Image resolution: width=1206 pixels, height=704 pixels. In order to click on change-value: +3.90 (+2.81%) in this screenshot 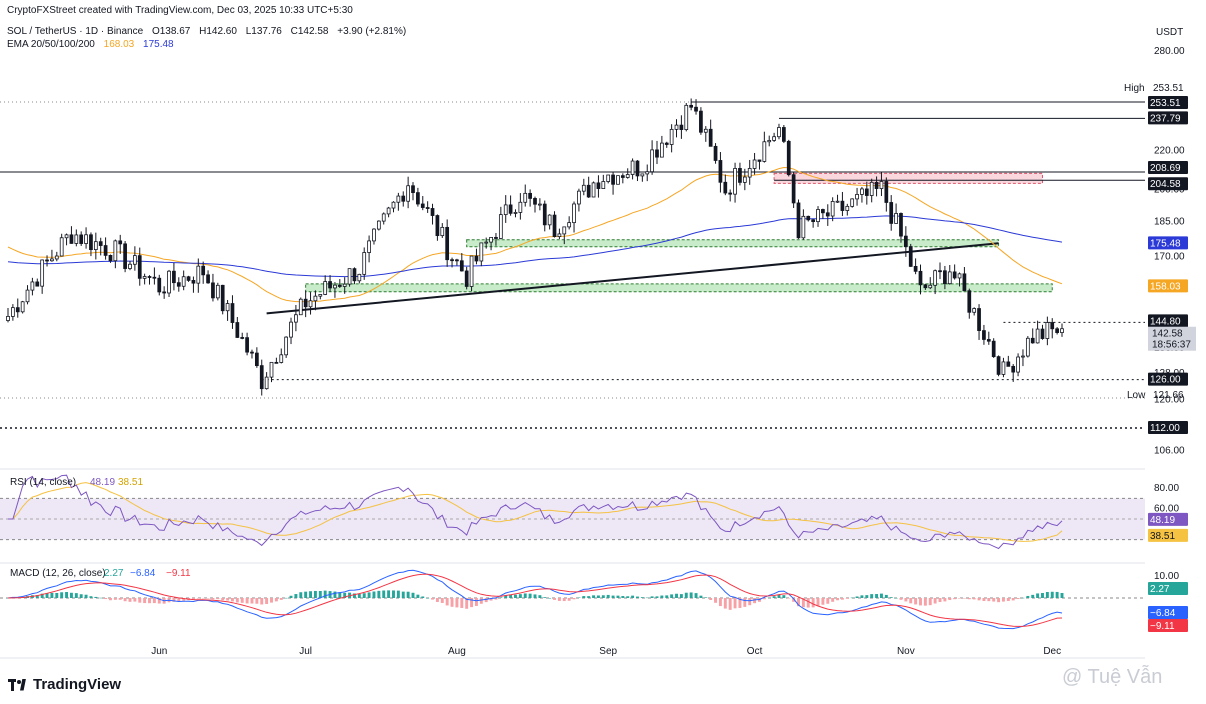, I will do `click(372, 31)`.